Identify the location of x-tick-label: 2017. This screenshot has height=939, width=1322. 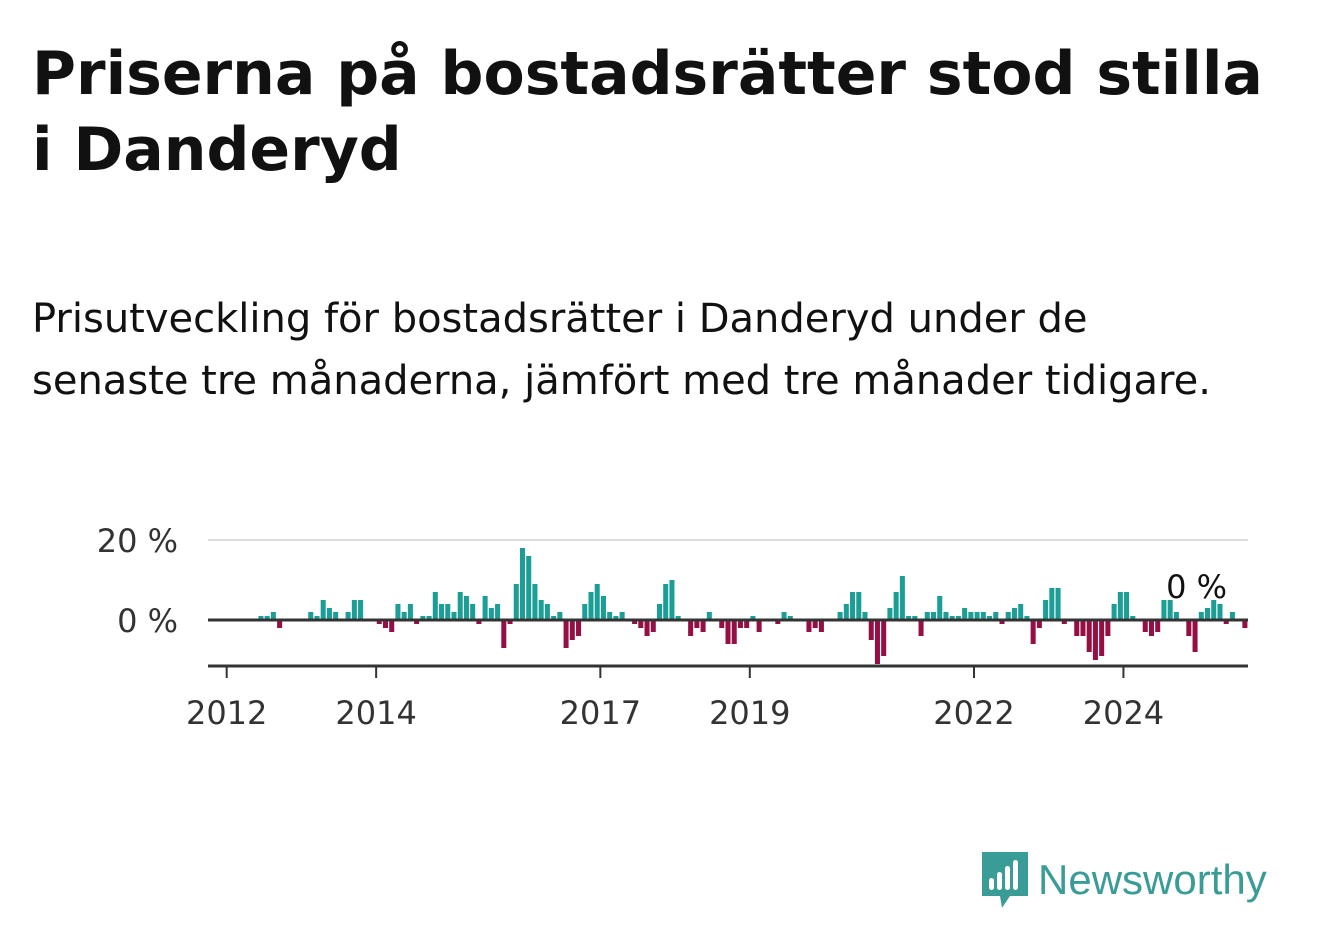
(600, 713).